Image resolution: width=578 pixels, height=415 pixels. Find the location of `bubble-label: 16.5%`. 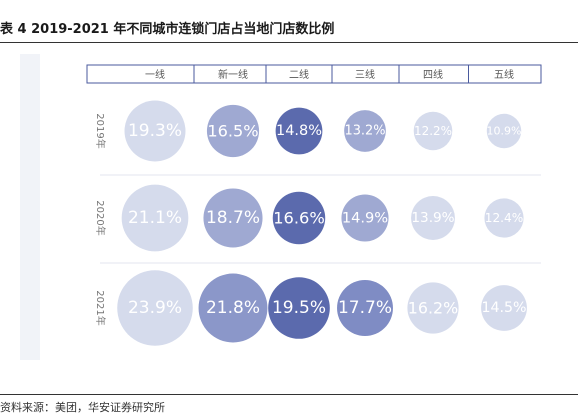

bubble-label: 16.5% is located at coordinates (232, 131).